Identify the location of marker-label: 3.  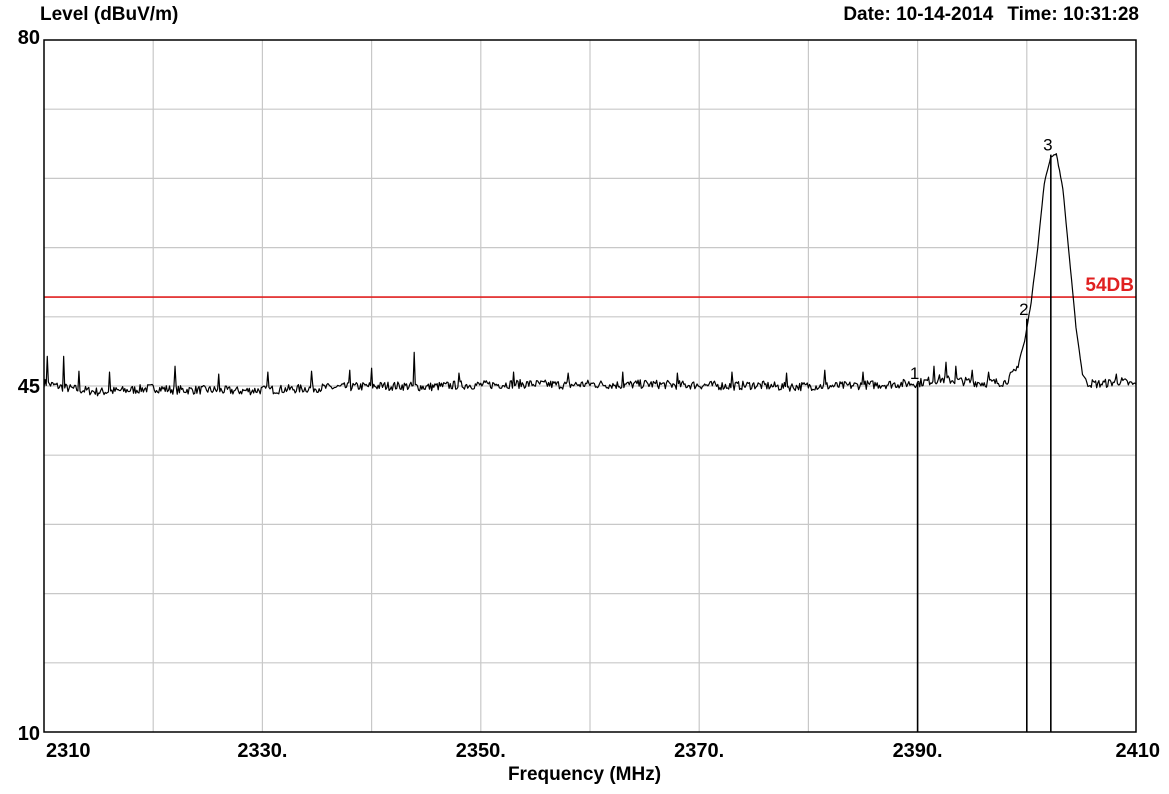
(1047, 145).